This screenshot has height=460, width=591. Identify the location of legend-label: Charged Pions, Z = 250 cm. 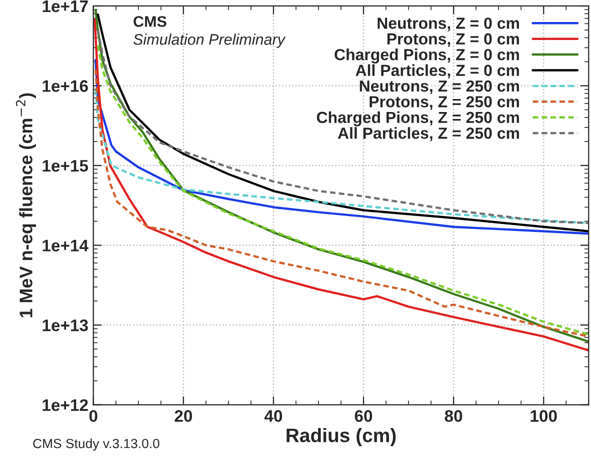
(417, 118).